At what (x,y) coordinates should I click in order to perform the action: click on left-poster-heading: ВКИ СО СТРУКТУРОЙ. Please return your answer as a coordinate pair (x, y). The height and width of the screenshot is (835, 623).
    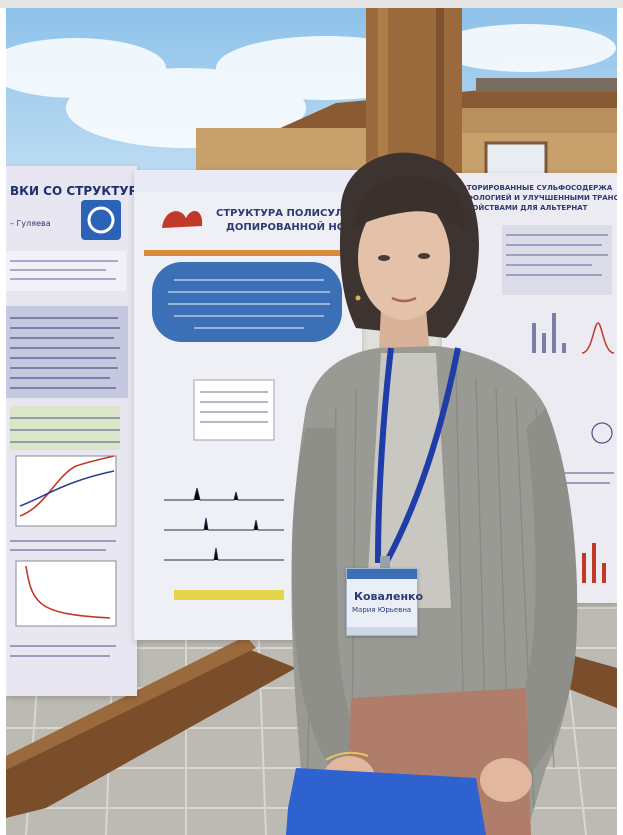
    Looking at the image, I should click on (84, 191).